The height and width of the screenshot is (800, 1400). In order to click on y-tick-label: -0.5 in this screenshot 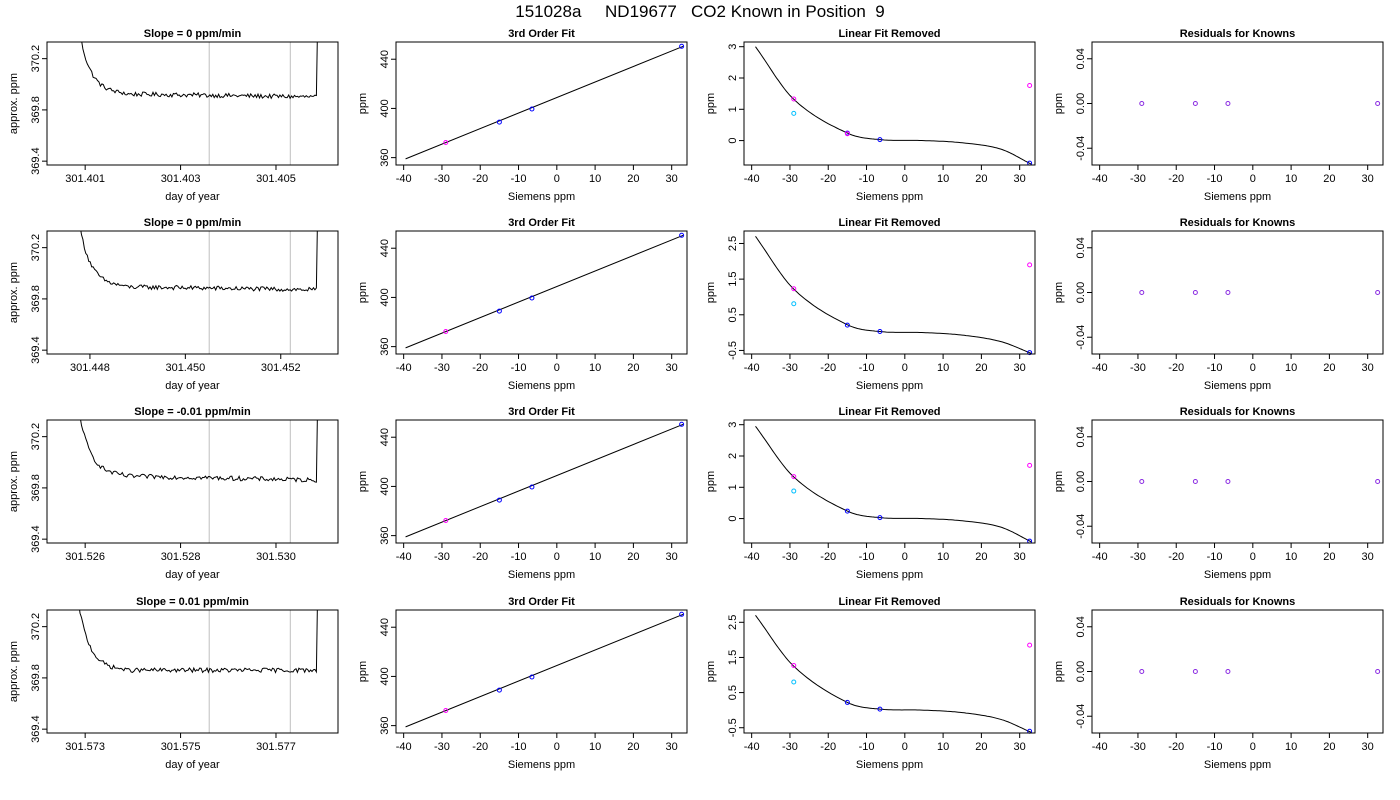, I will do `click(733, 350)`.